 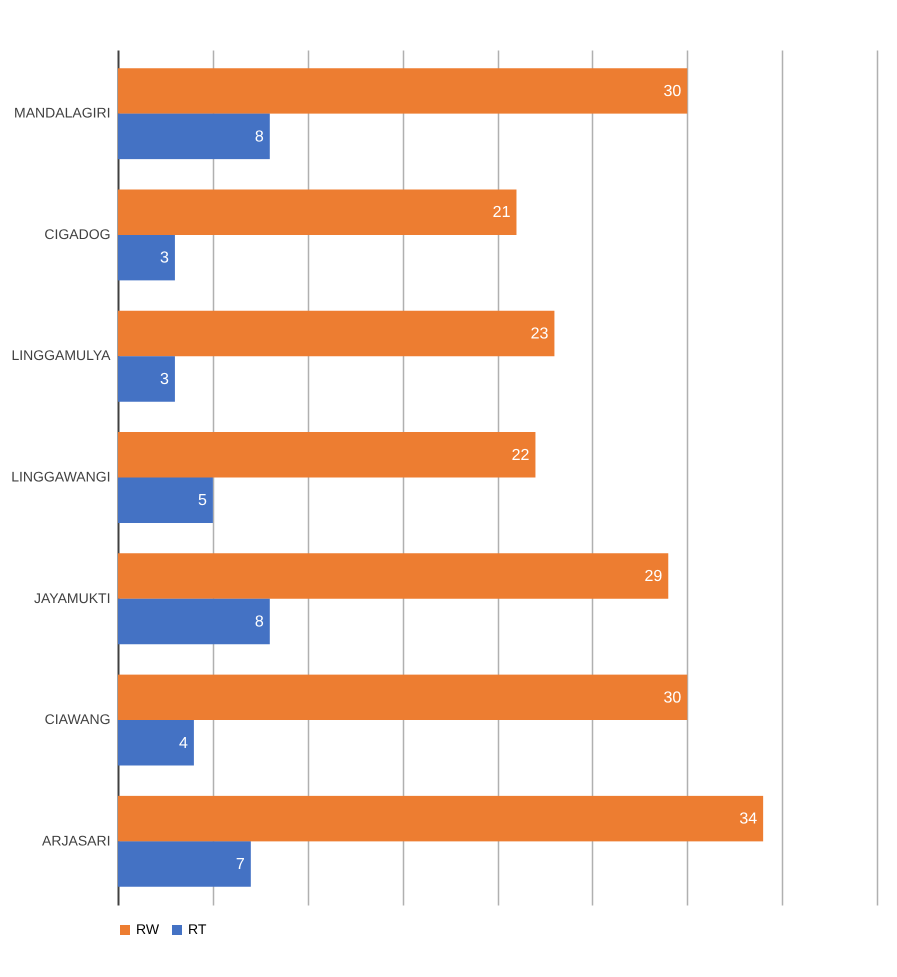 I want to click on y-tick-label: CIAWANG, so click(x=77, y=719).